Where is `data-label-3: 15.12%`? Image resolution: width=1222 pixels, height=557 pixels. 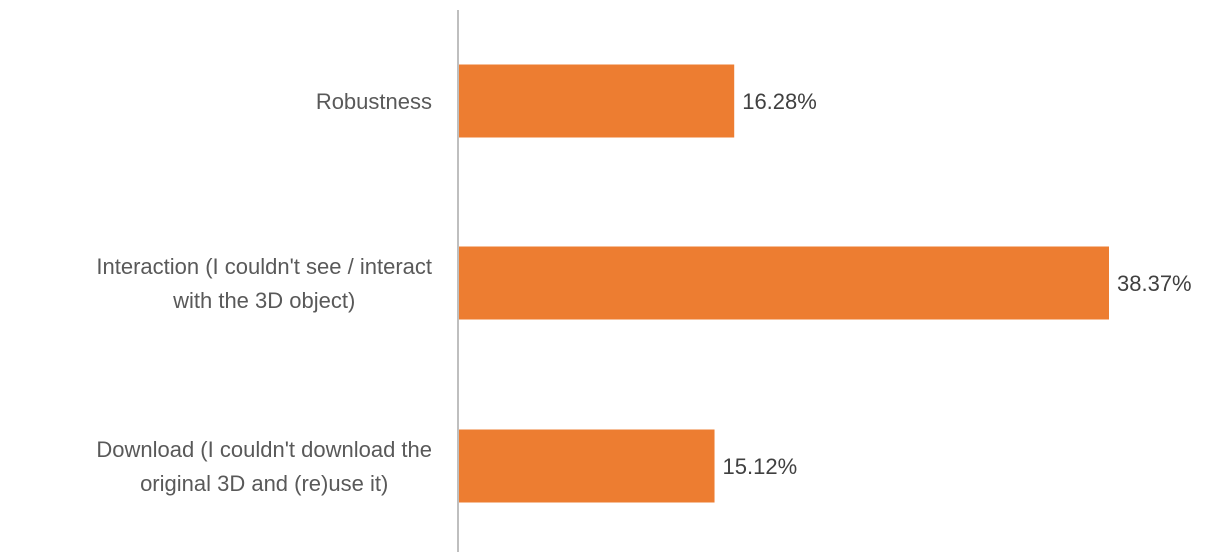 data-label-3: 15.12% is located at coordinates (760, 466).